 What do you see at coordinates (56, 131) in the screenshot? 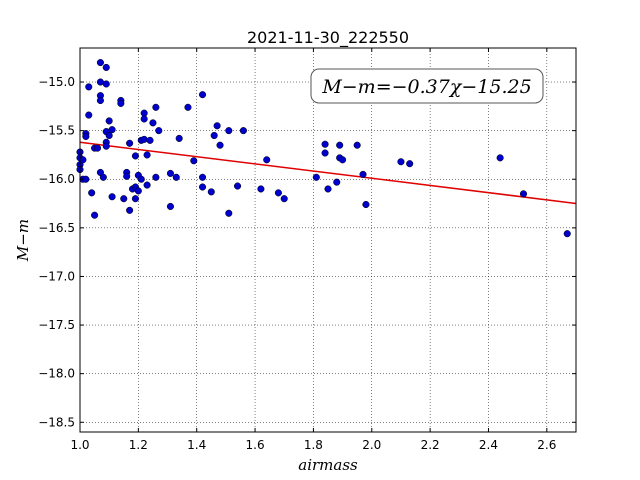
I see `y-tick-label: −15.5` at bounding box center [56, 131].